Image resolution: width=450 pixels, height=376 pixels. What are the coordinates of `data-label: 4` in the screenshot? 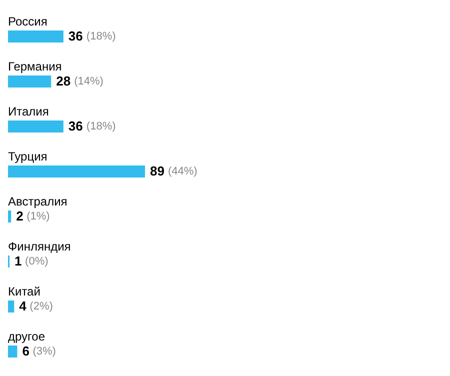 It's located at (23, 306).